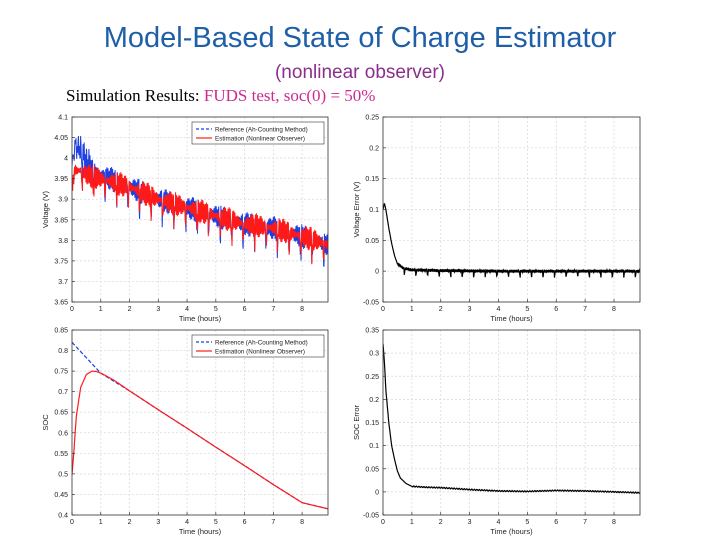 The height and width of the screenshot is (540, 720). I want to click on y-tick-label: 0.05, so click(372, 241).